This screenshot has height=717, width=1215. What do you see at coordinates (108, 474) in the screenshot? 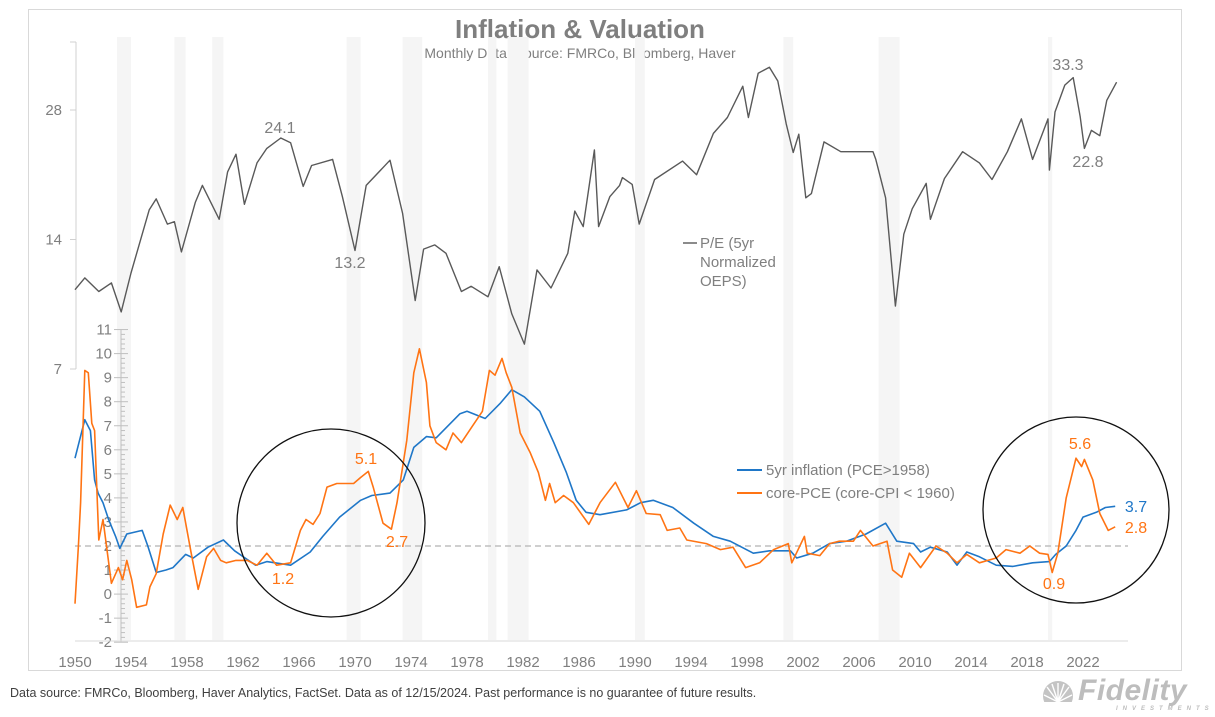
I see `inflation-tick-label: 5` at bounding box center [108, 474].